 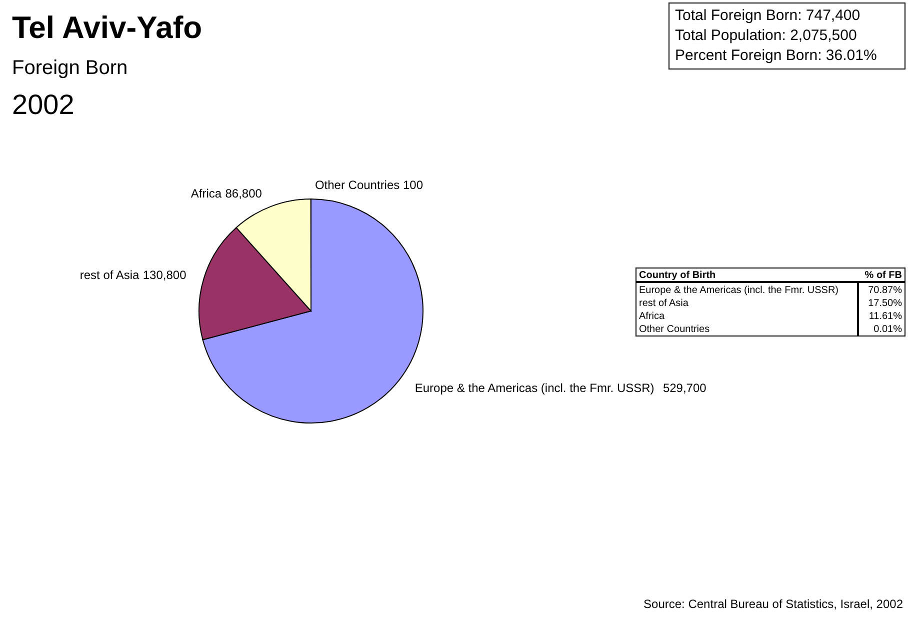 I want to click on slice-label: Africa, so click(x=206, y=193).